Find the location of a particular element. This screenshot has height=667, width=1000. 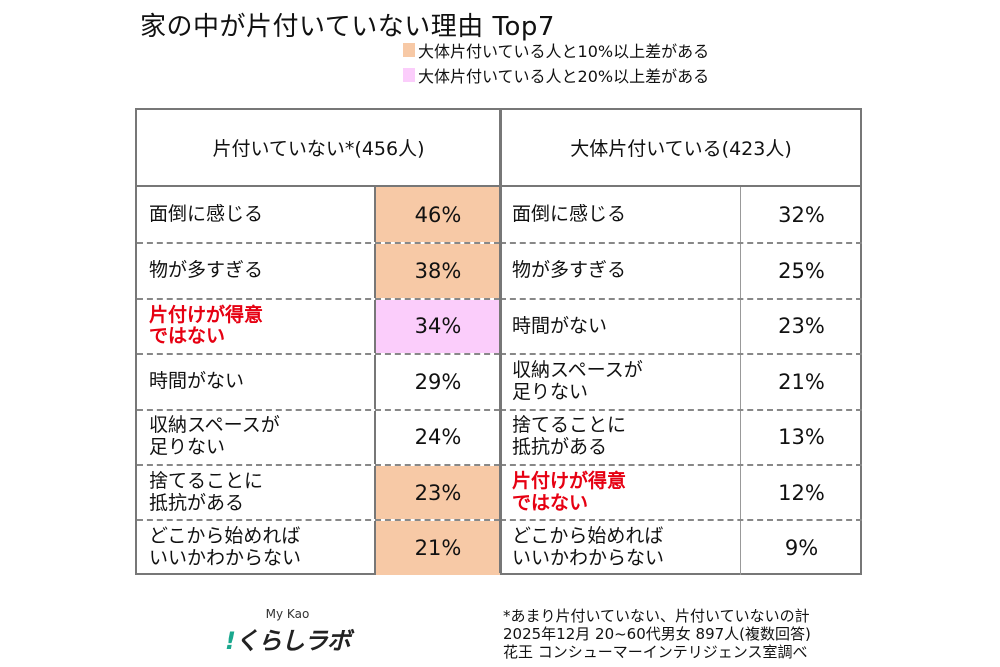

table-row: 面倒に感じる 32% is located at coordinates (681, 215).